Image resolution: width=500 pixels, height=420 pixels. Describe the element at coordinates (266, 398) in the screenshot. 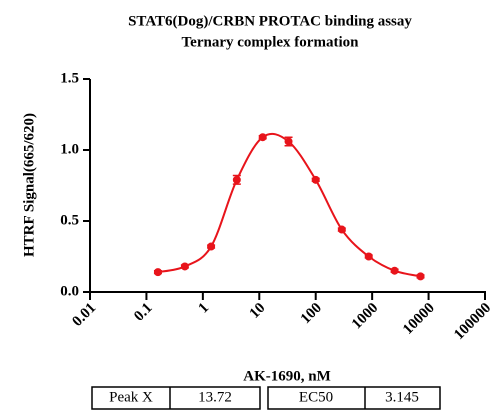

I see `table` at that location.